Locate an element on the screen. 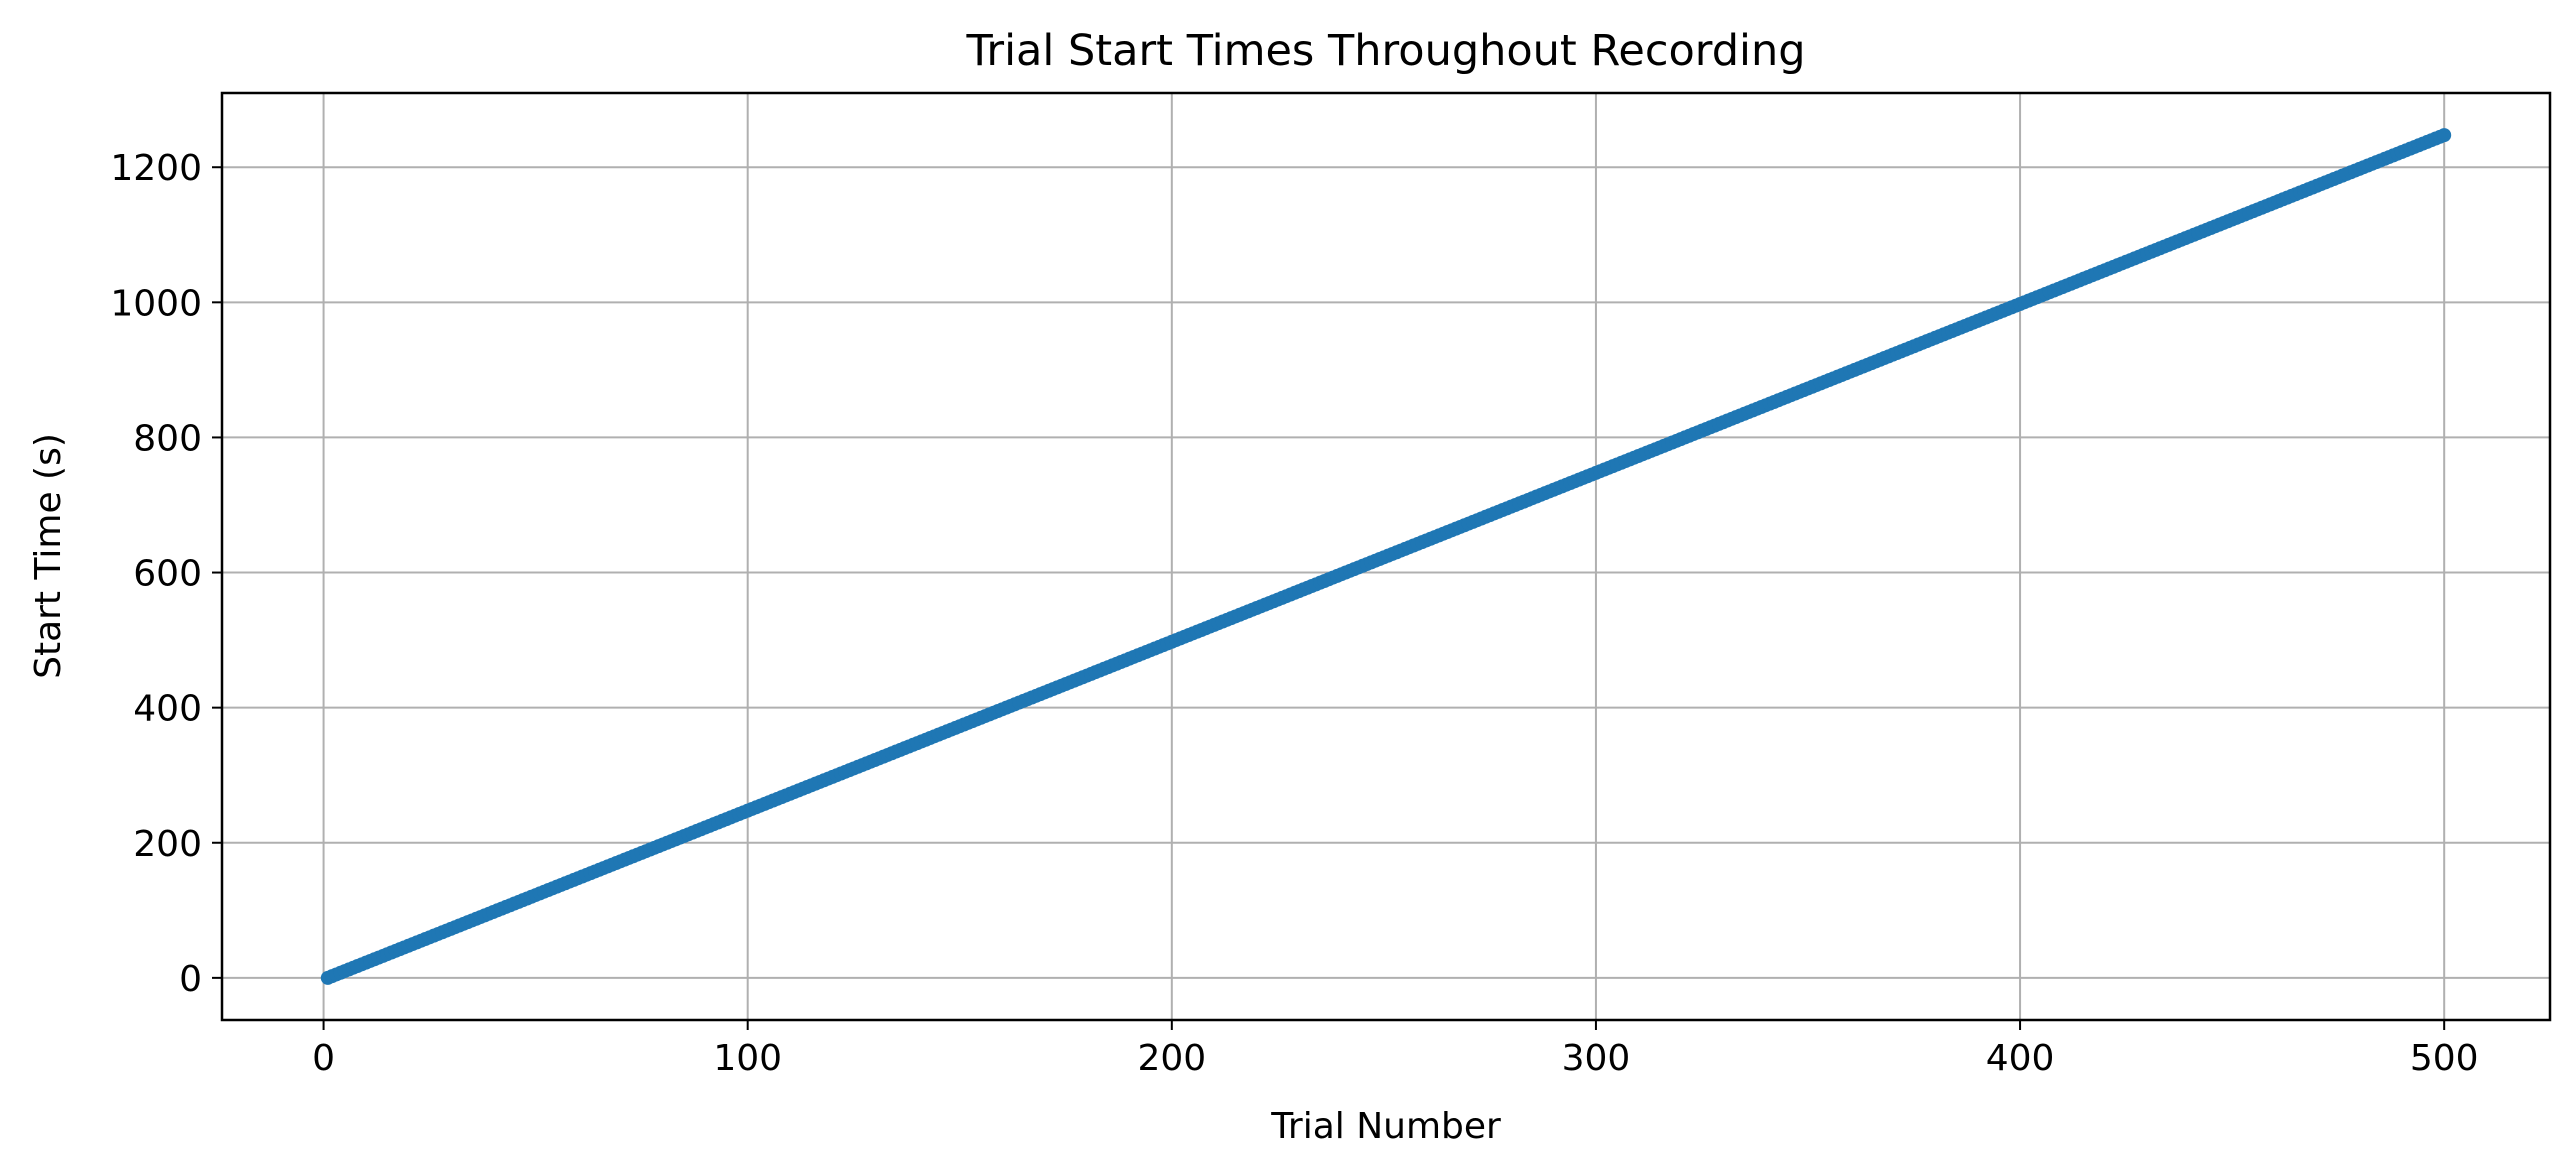  y-tick-label: 0 is located at coordinates (190, 979).